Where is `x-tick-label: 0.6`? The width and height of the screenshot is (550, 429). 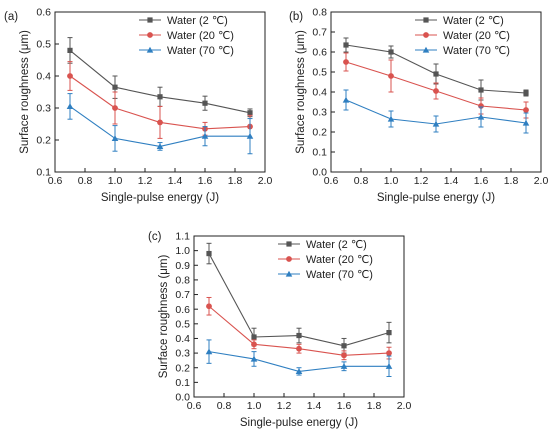 x-tick-label: 0.6 is located at coordinates (331, 181).